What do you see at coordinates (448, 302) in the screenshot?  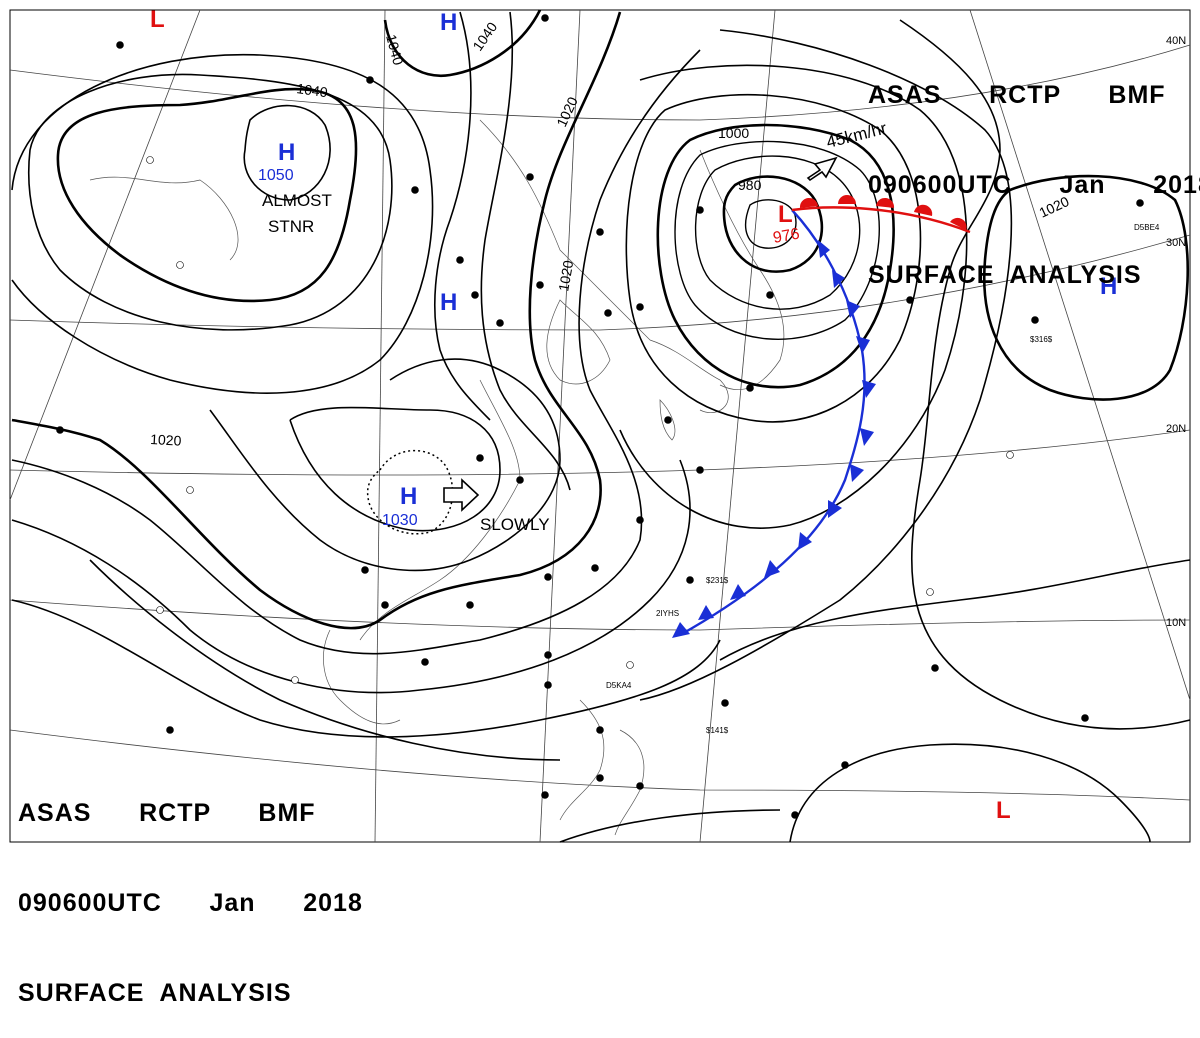 I see `high-center-china: H` at bounding box center [448, 302].